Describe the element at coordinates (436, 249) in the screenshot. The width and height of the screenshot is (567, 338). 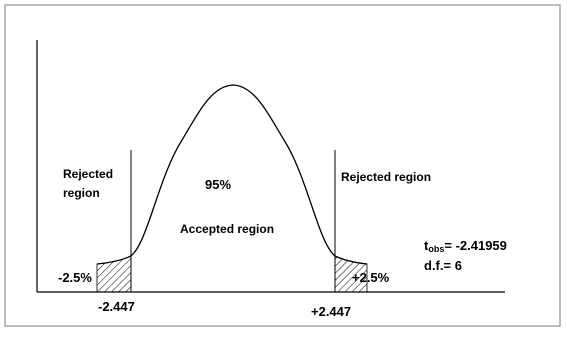
I see `t-observed-subscript: obs` at that location.